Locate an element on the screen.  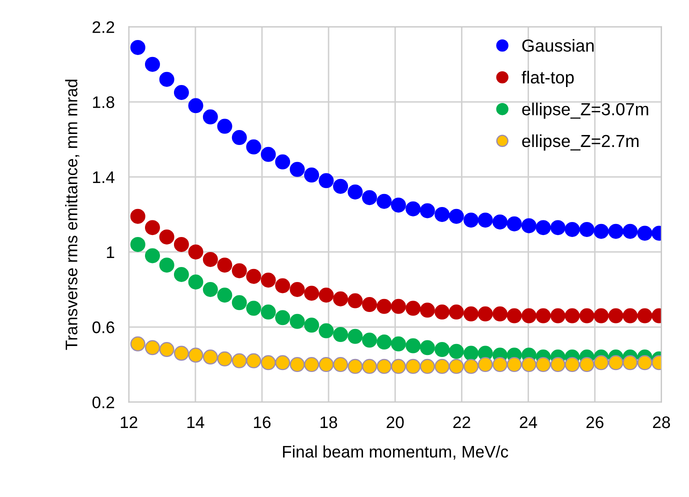
x-tick-label: 18 is located at coordinates (329, 422).